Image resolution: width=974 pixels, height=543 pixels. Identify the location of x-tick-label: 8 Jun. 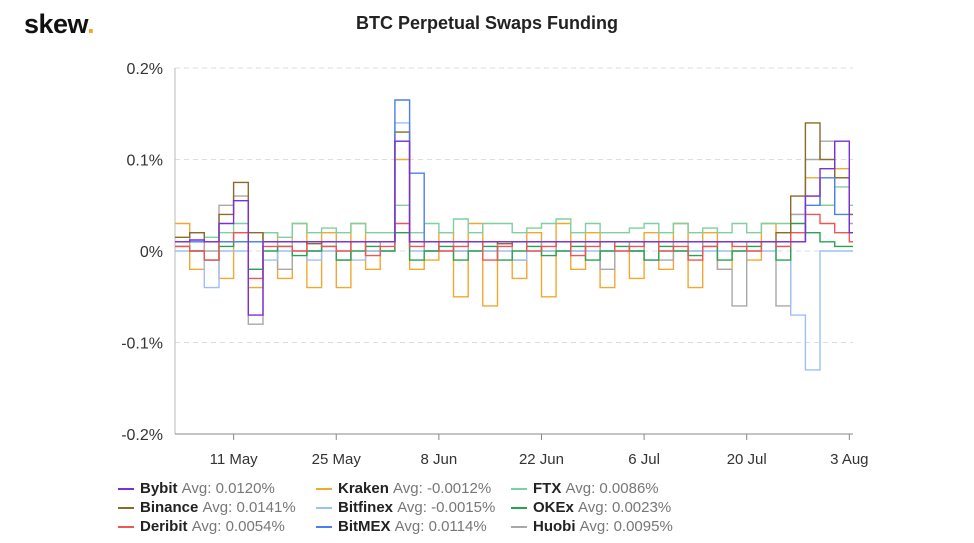
(439, 459).